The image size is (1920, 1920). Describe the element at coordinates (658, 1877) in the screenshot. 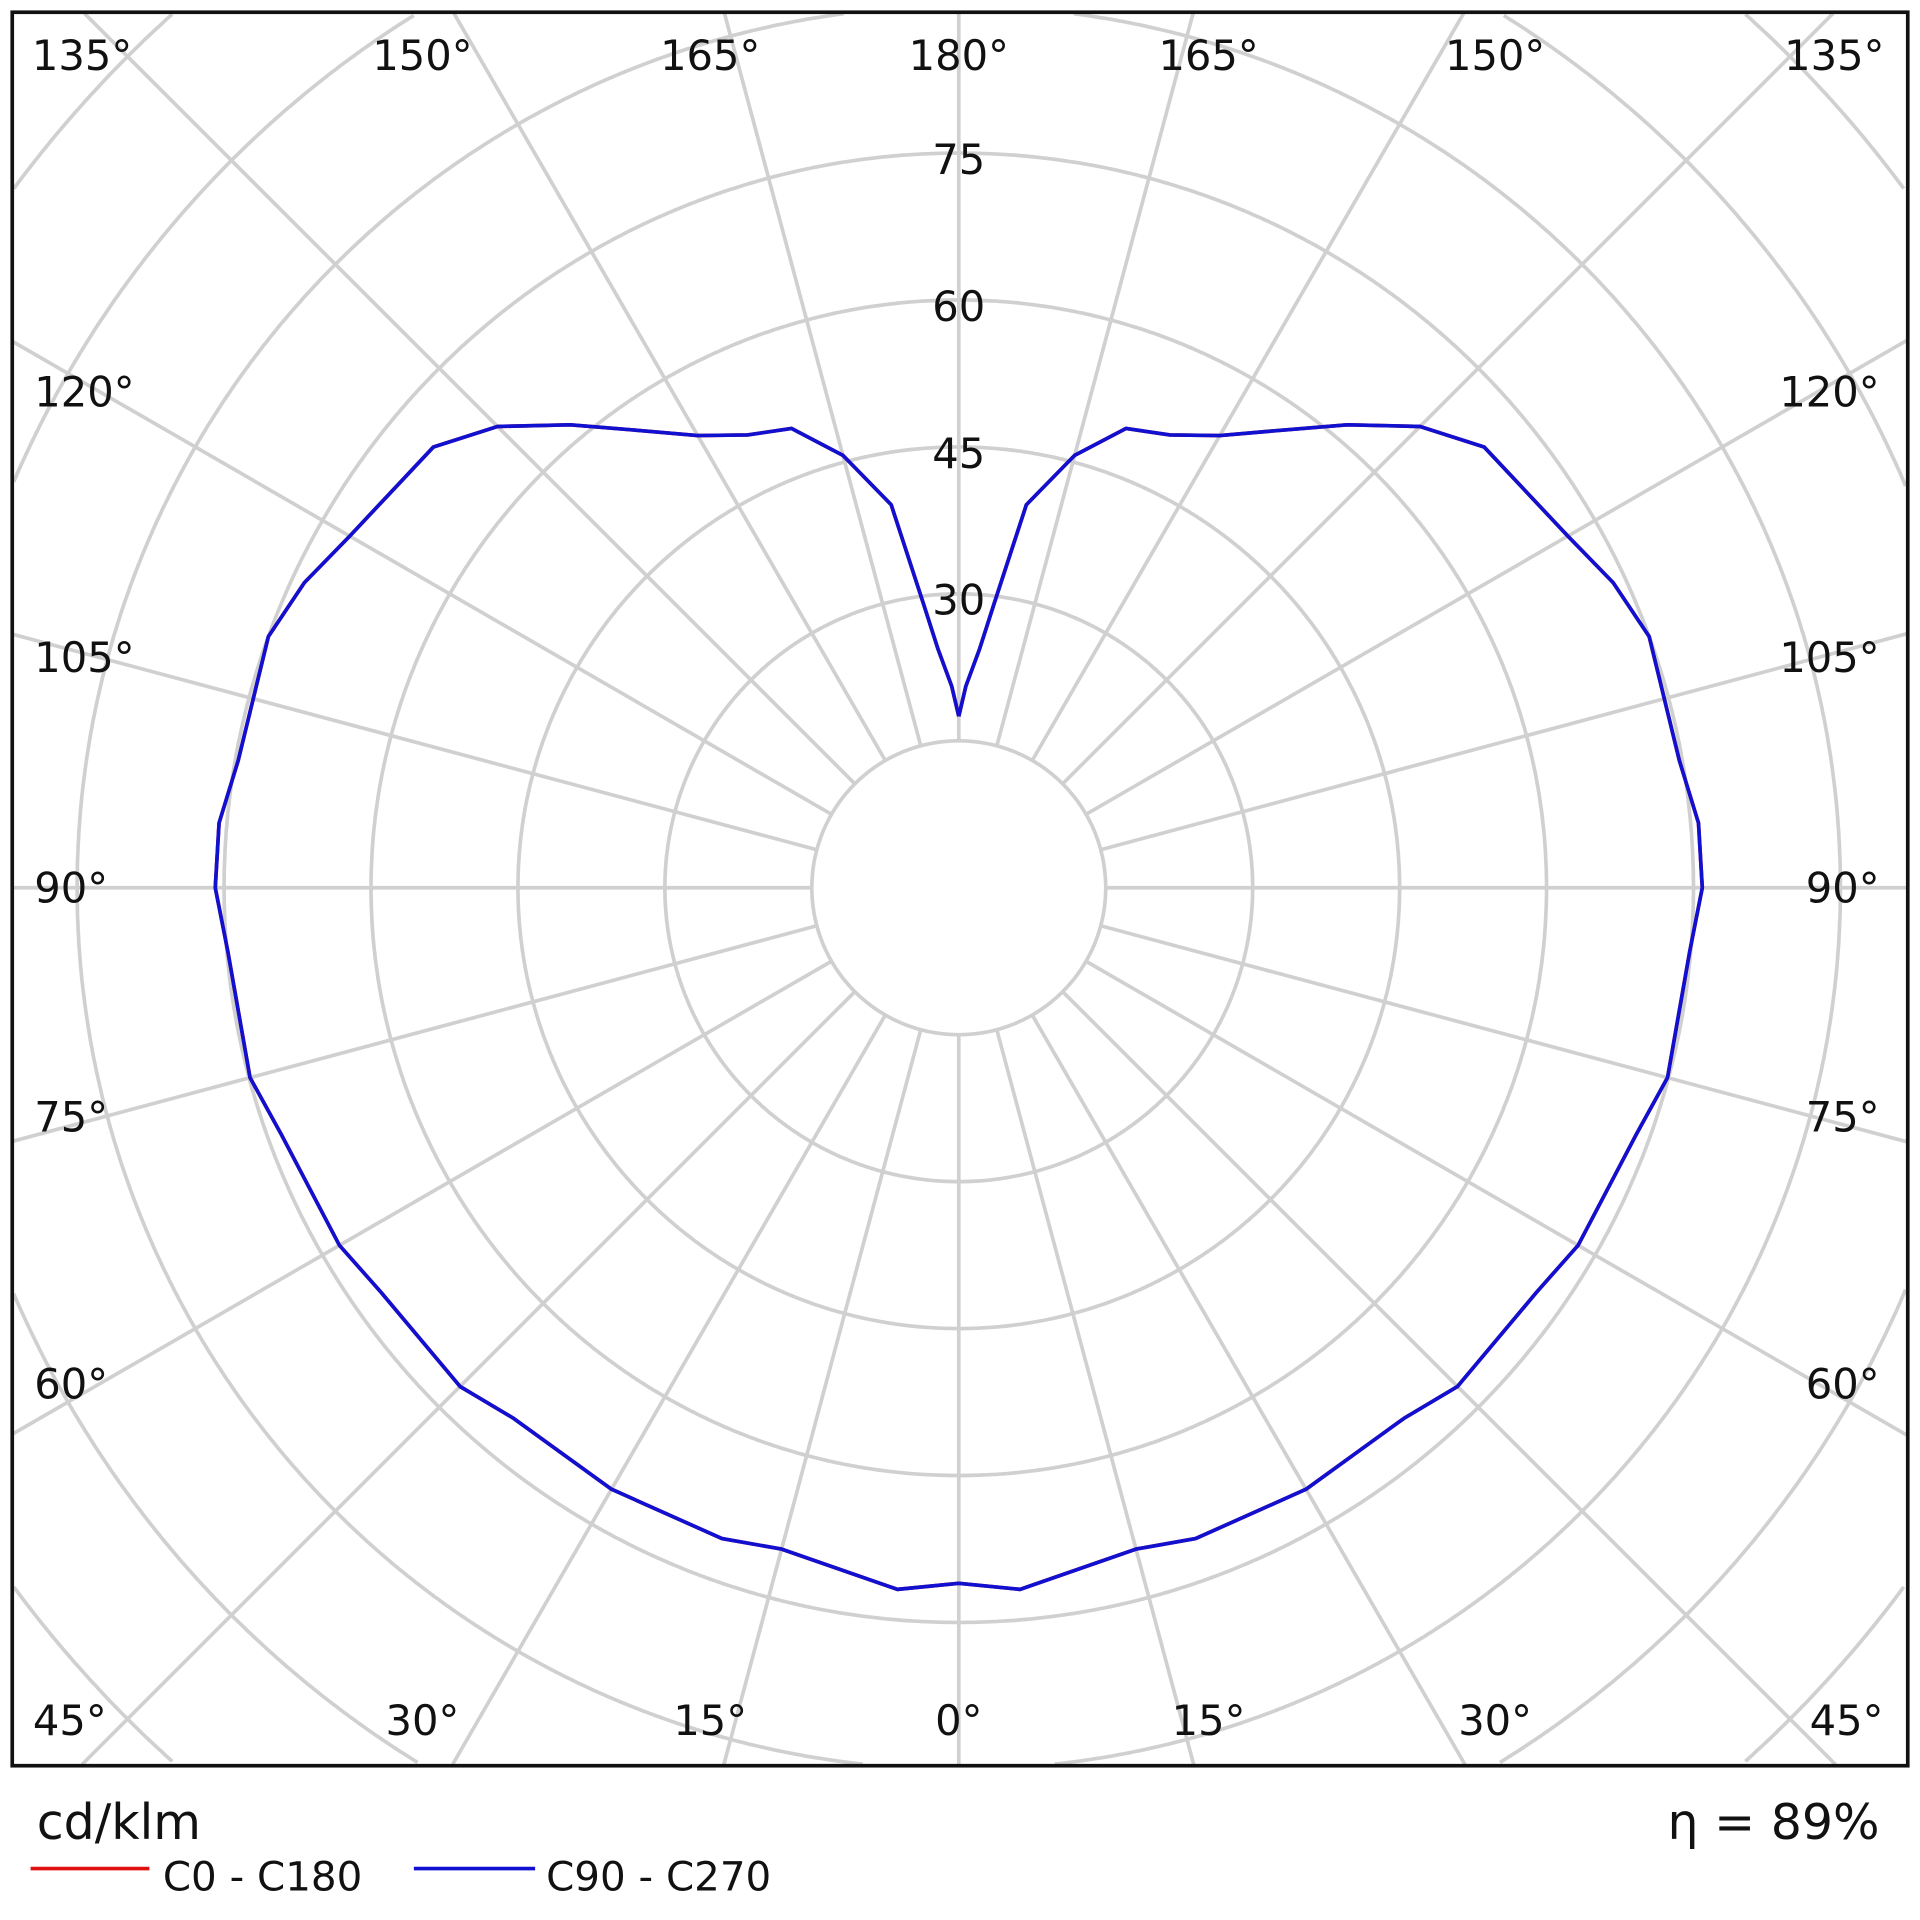

I see `legend-label-c90-c270: C90 - C270` at that location.